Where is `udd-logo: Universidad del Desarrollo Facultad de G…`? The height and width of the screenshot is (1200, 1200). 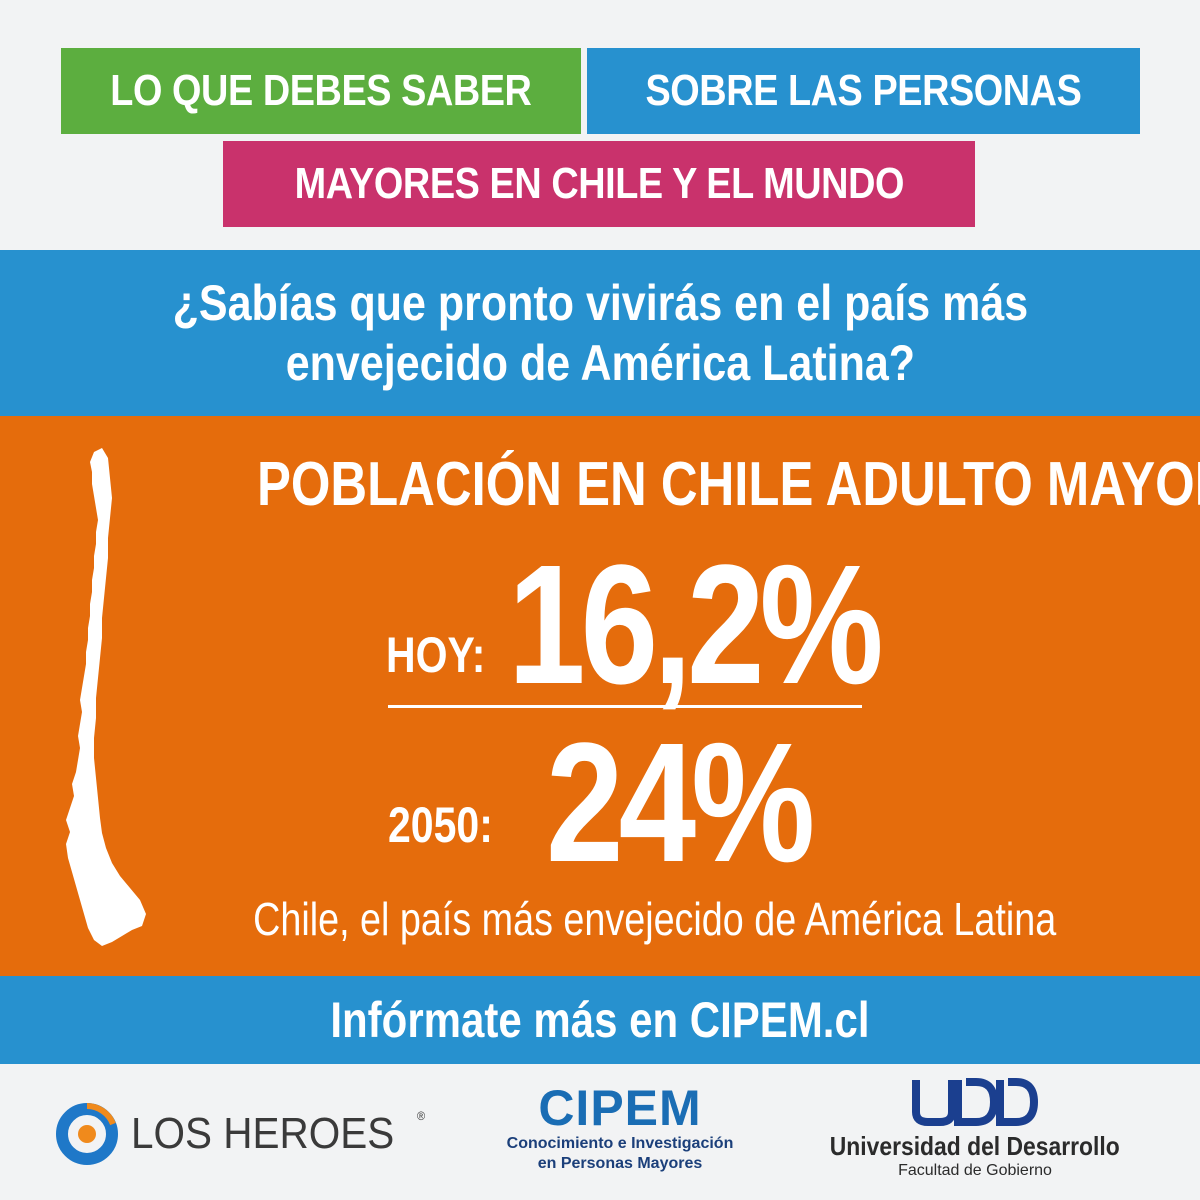
udd-logo: Universidad del Desarrollo Facultad de G… is located at coordinates (975, 1128).